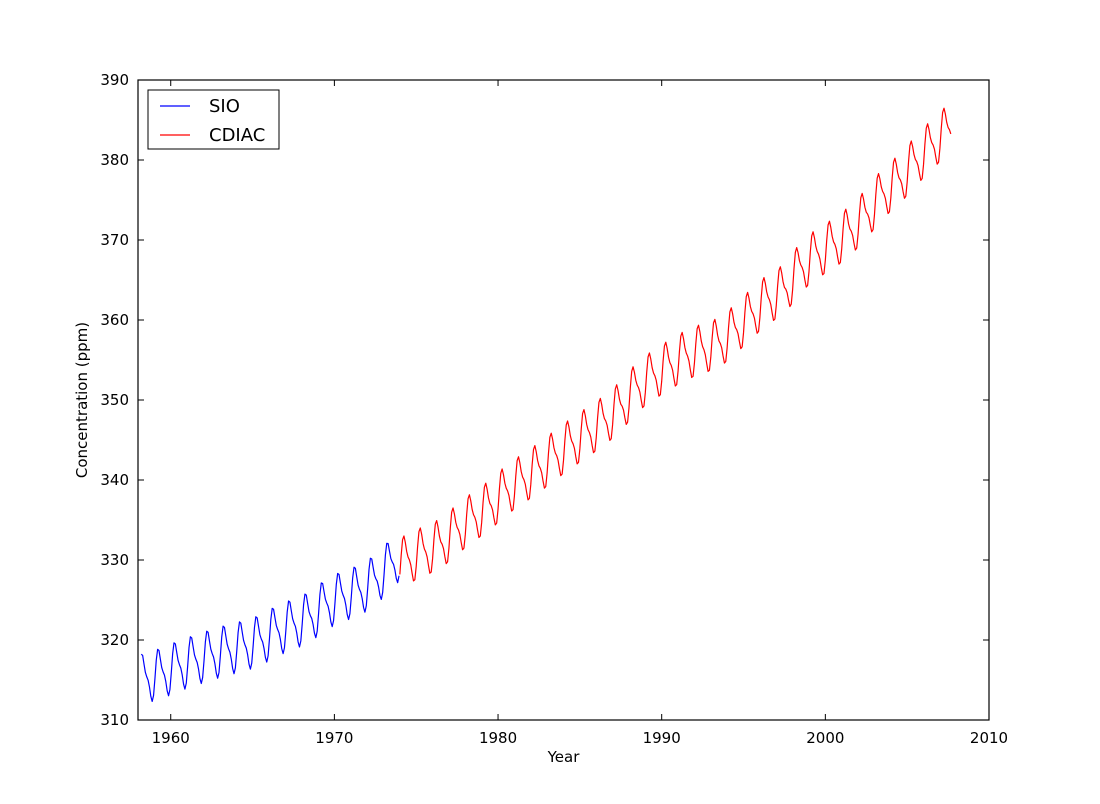 Image resolution: width=1100 pixels, height=804 pixels. What do you see at coordinates (224, 106) in the screenshot?
I see `legend-label-sio: SIO` at bounding box center [224, 106].